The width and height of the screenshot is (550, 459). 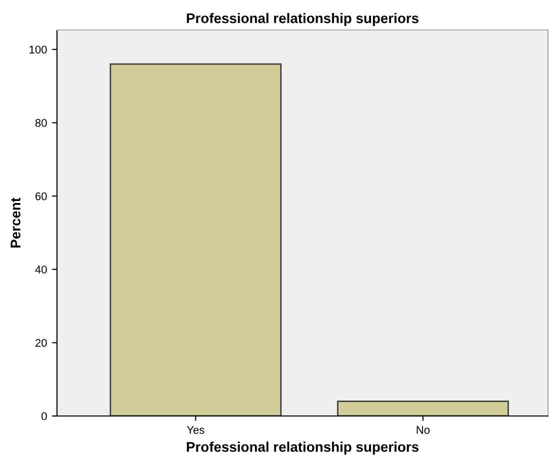 What do you see at coordinates (41, 196) in the screenshot?
I see `y-tick-label: 60` at bounding box center [41, 196].